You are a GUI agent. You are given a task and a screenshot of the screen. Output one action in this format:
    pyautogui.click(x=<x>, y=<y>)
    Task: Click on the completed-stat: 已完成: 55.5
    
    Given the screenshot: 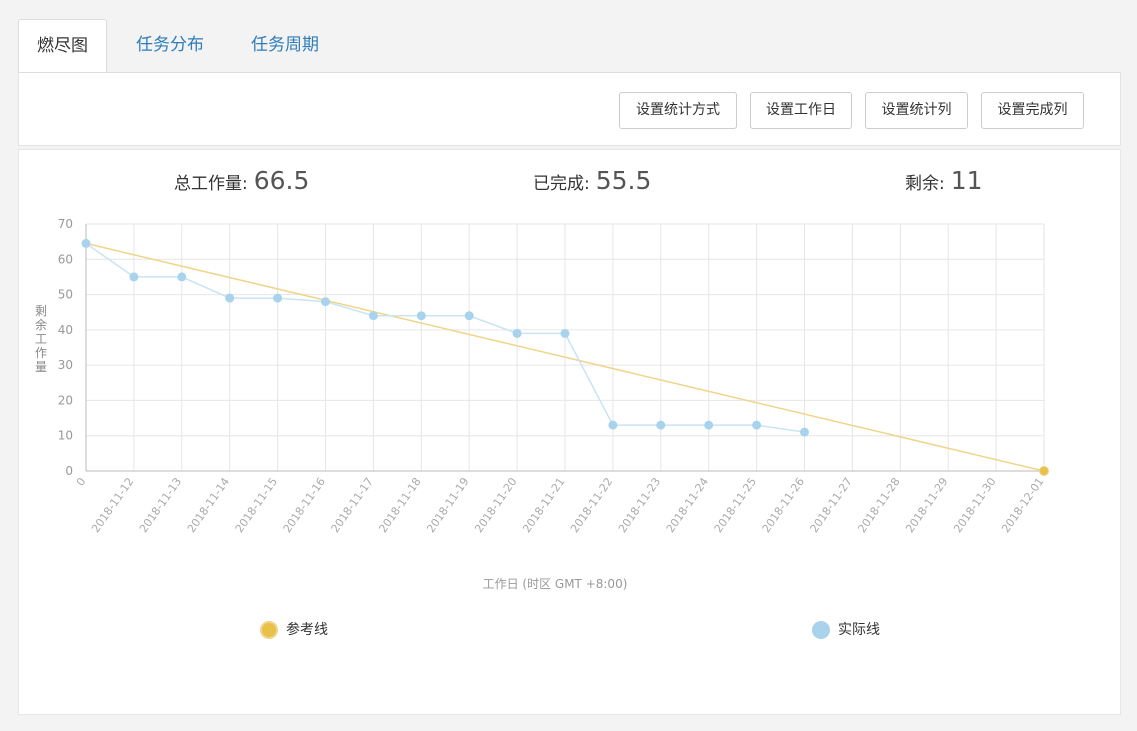 What is the action you would take?
    pyautogui.click(x=592, y=180)
    